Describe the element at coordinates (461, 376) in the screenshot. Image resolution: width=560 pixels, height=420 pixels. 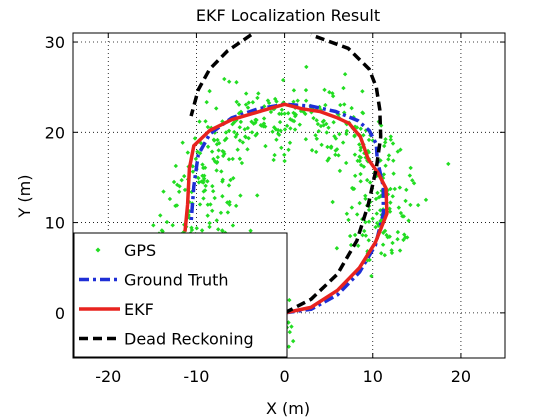
I see `x-tick-label: 20` at that location.